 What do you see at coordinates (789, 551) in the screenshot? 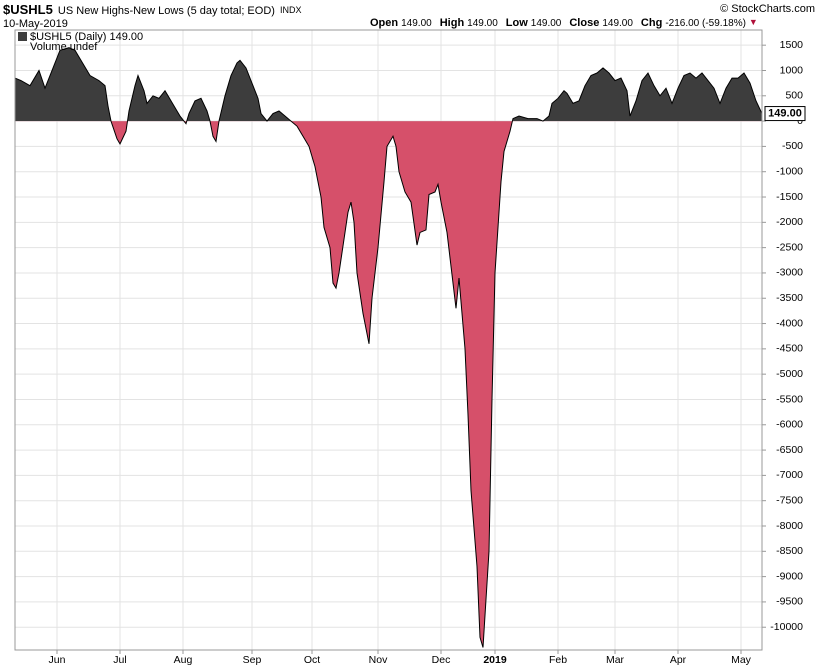
I see `y-tick-label: -8500` at bounding box center [789, 551].